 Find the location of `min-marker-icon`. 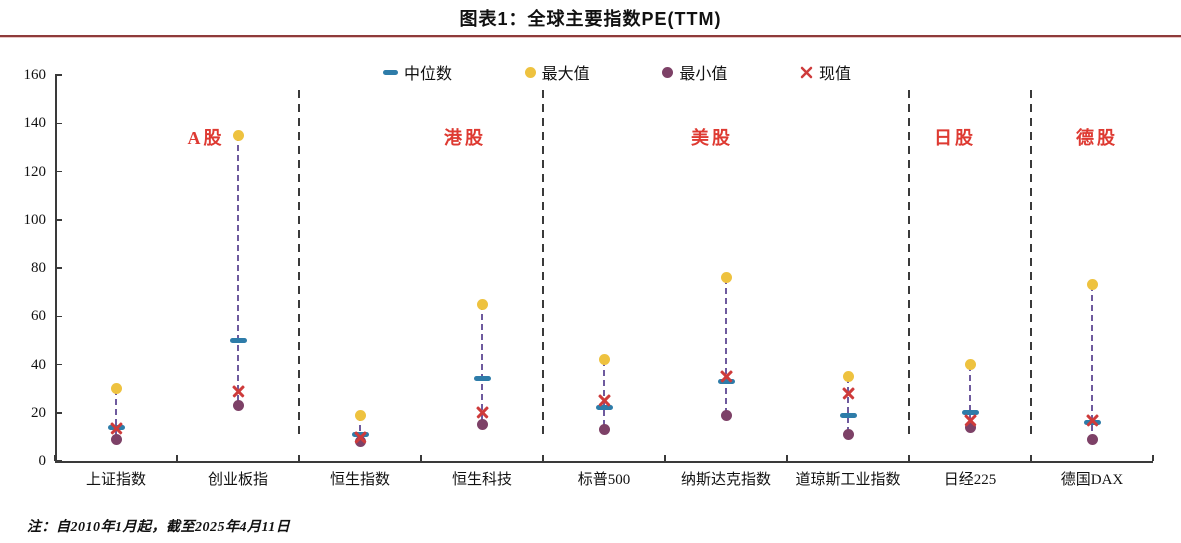

min-marker-icon is located at coordinates (668, 72).